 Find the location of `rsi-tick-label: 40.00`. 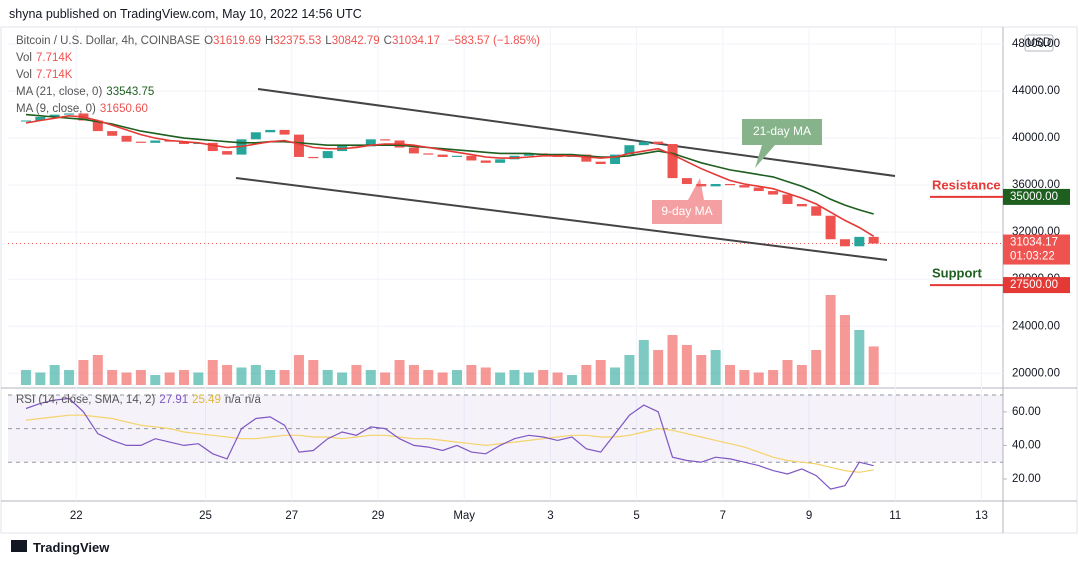

rsi-tick-label: 40.00 is located at coordinates (1026, 445).